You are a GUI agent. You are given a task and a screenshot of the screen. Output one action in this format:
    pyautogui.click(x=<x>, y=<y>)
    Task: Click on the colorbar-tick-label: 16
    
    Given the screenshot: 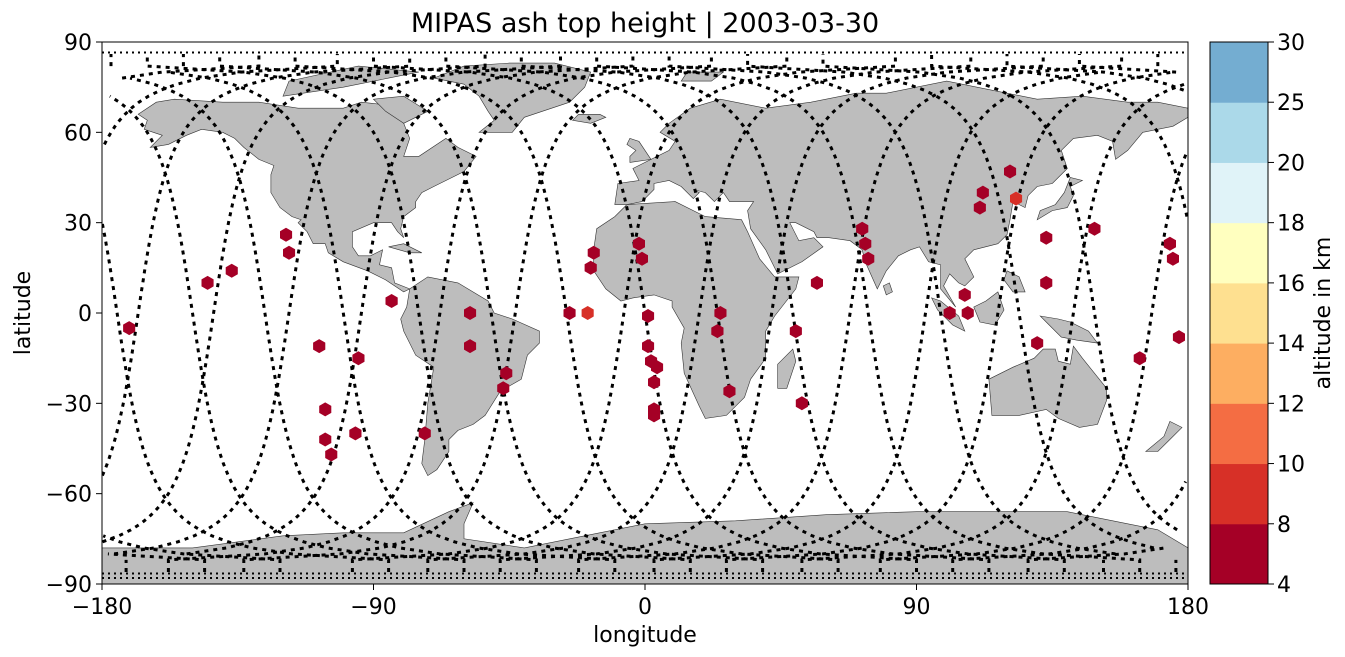 What is the action you would take?
    pyautogui.click(x=1291, y=284)
    